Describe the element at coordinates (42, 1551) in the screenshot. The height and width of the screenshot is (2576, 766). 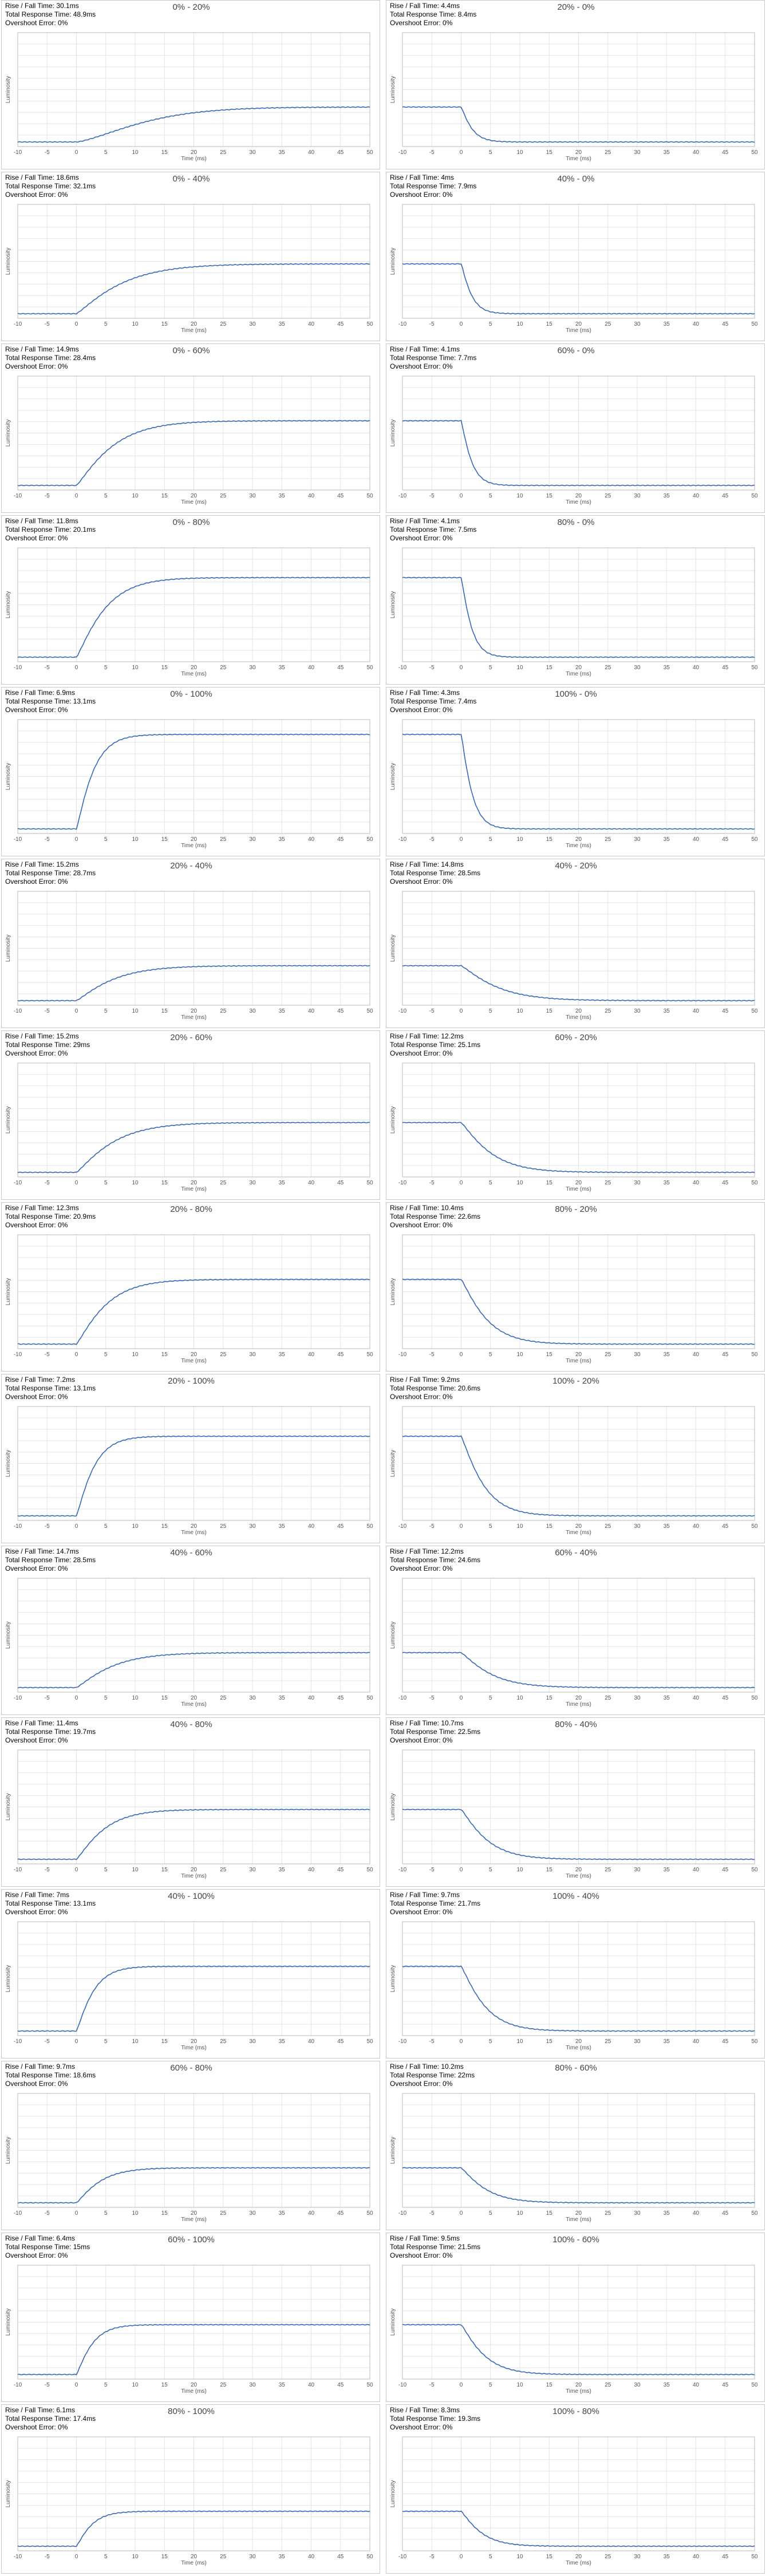
I see `stat-rise-fall: Rise / Fall Time: 14.7ms` at that location.